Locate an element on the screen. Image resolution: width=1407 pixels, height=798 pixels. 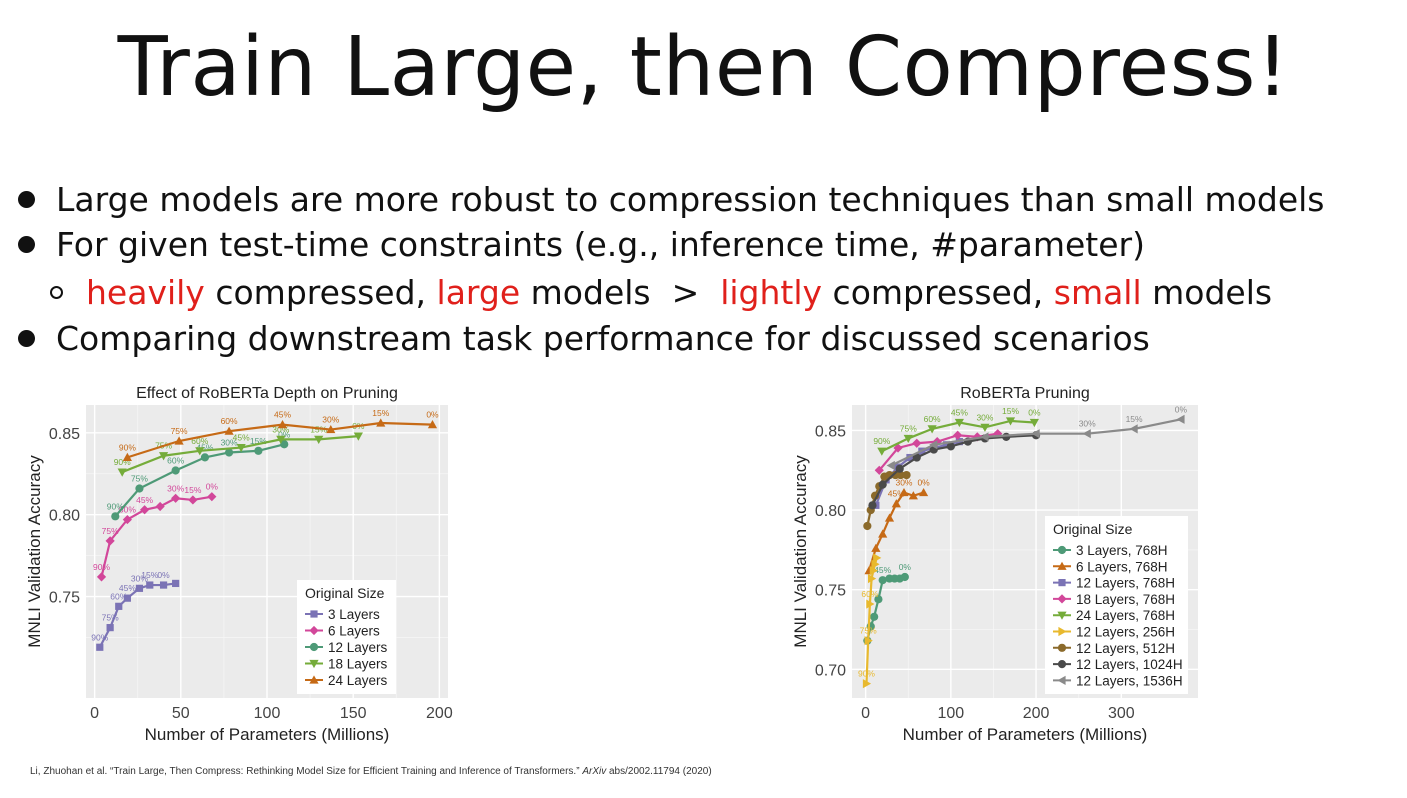
y-tick-label: 0.80 is located at coordinates (830, 511).